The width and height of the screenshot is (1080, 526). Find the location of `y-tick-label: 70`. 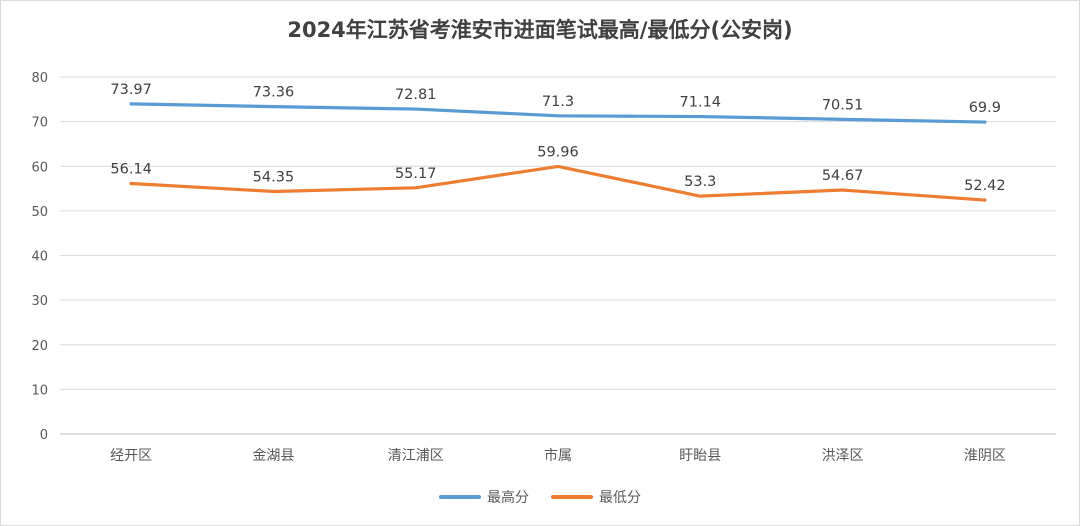

y-tick-label: 70 is located at coordinates (39, 123).